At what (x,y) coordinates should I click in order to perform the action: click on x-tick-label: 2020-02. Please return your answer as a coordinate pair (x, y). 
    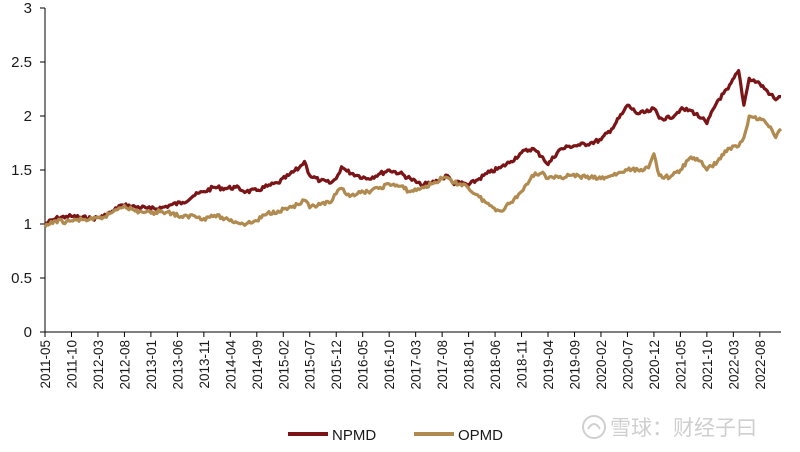
    Looking at the image, I should click on (601, 365).